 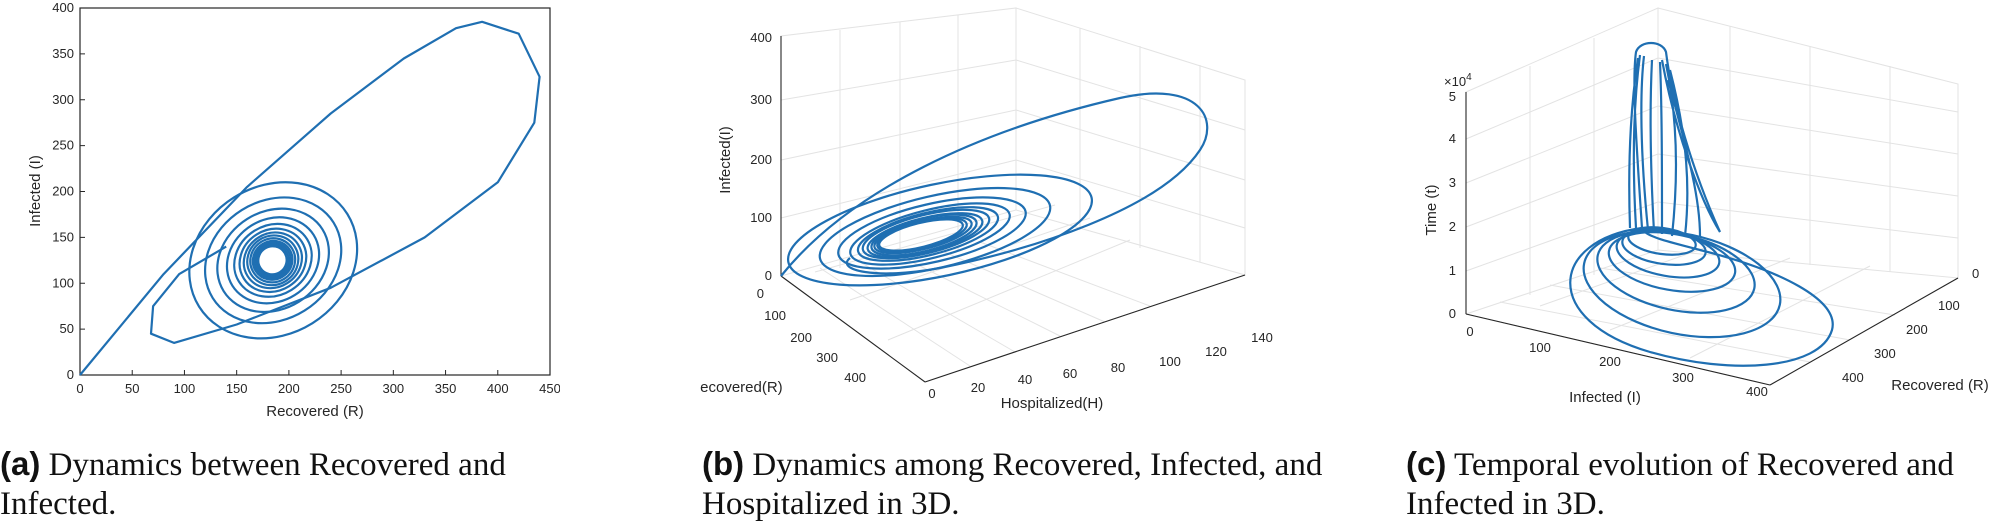 What do you see at coordinates (760, 293) in the screenshot?
I see `chart-b-ytick: 0` at bounding box center [760, 293].